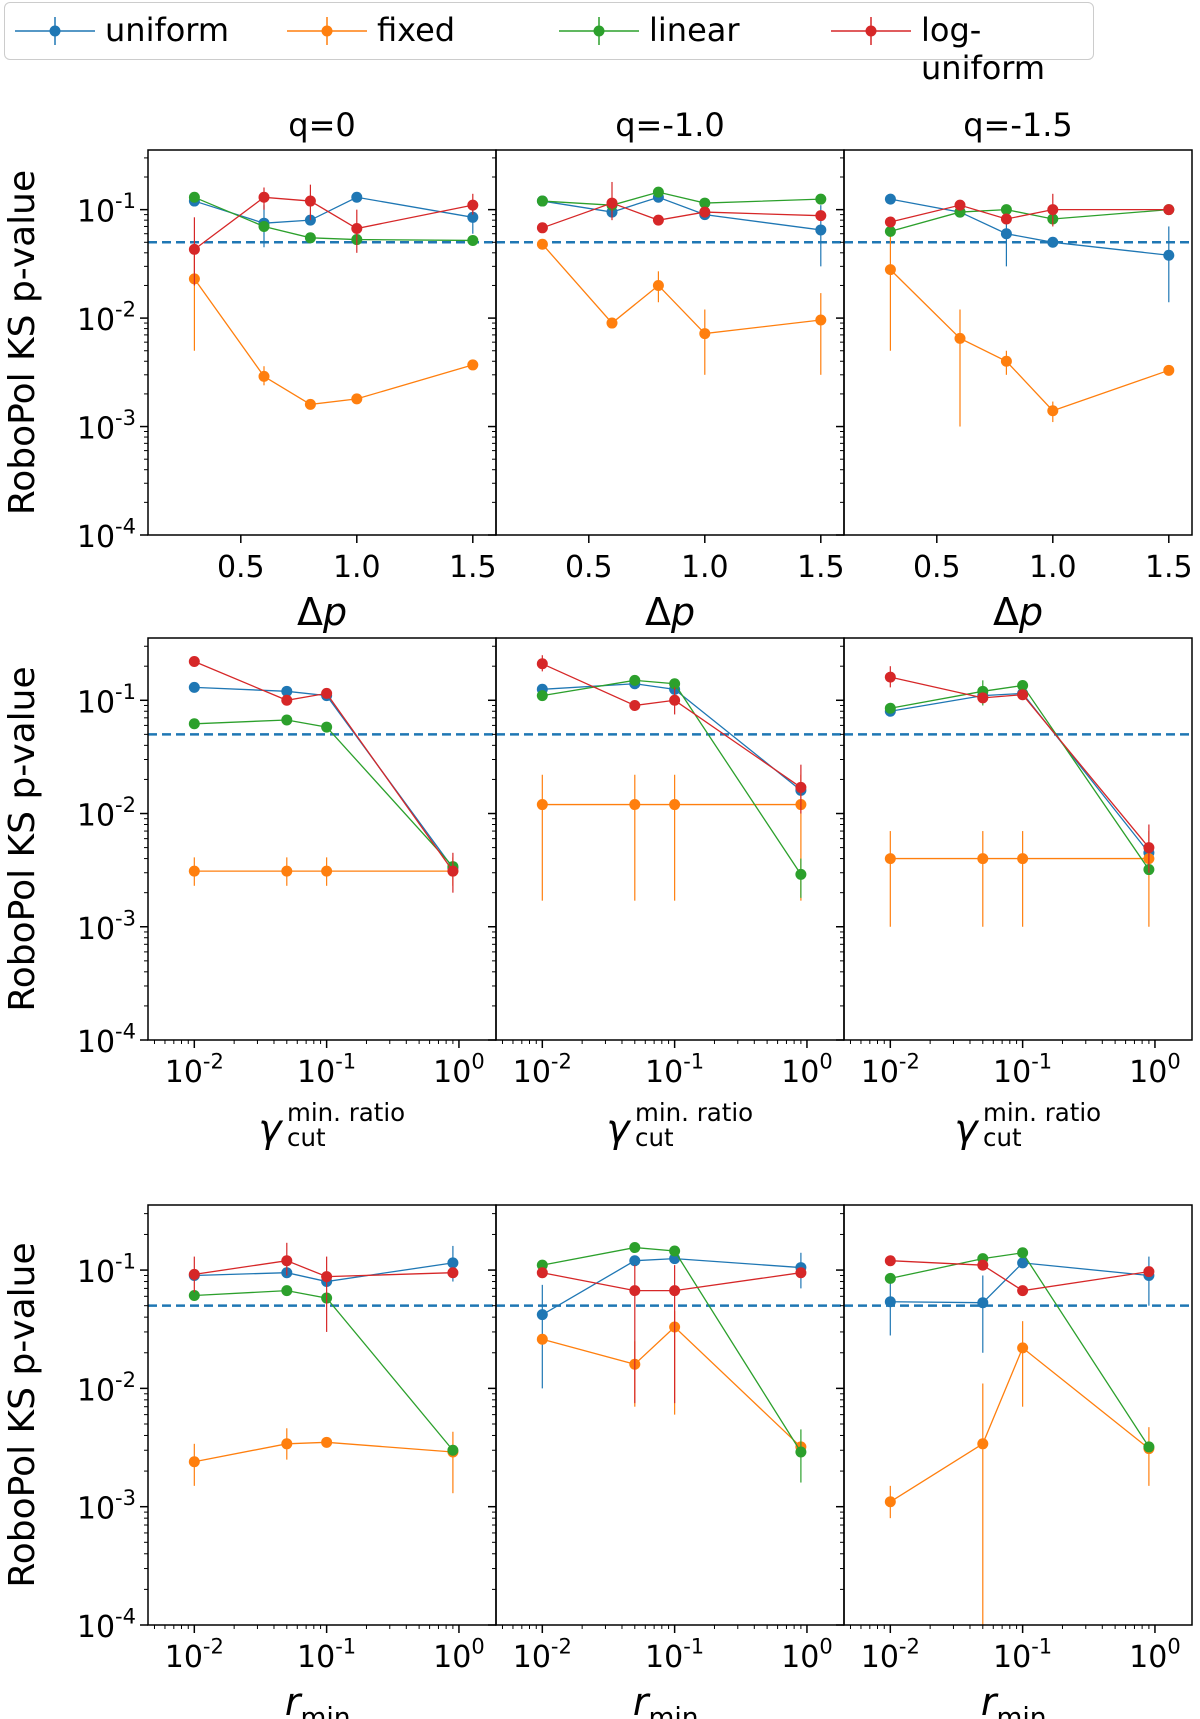 The image size is (1200, 1719). I want to click on x-axis-label-base: γ, so click(270, 1129).